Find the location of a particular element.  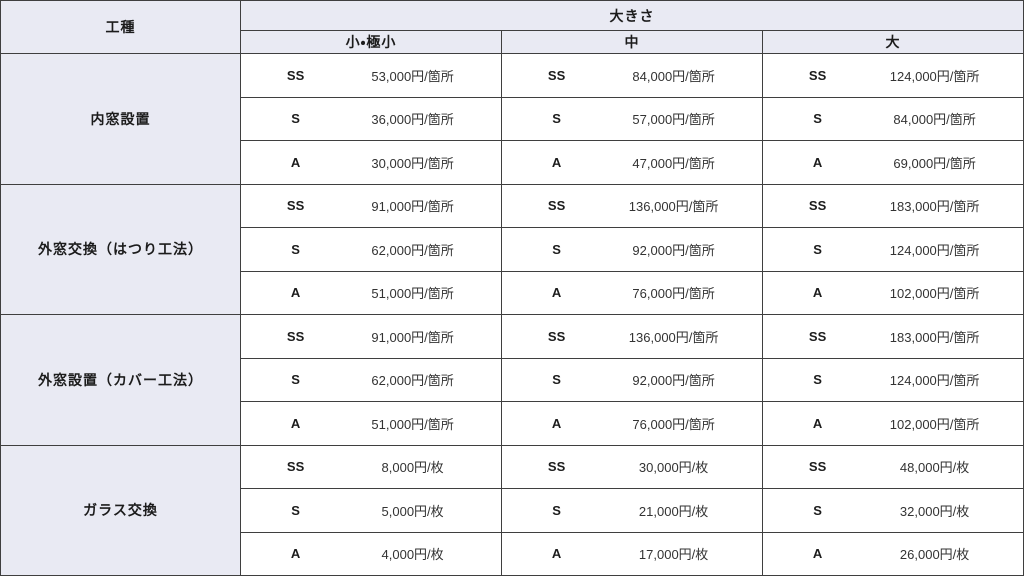

work-kind-cell: ガラス交換 is located at coordinates (120, 510).